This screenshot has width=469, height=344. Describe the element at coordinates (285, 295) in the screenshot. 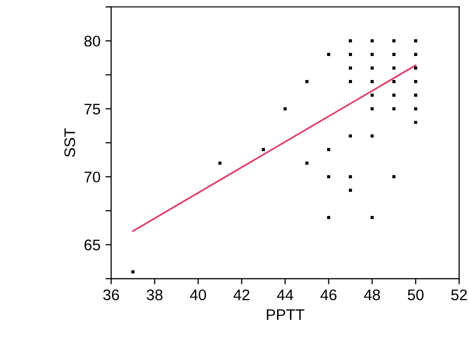

I see `x-tick-label: 44` at that location.